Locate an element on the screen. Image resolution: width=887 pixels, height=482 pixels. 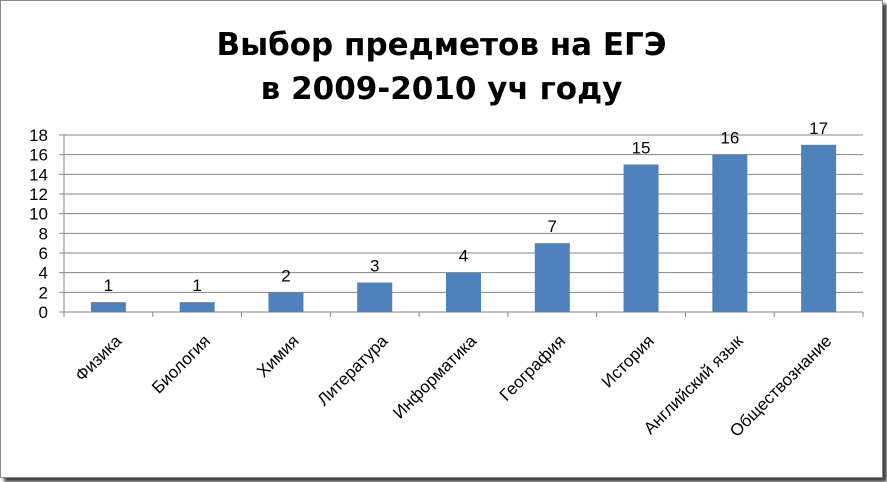
y-tick-label: 10 is located at coordinates (38, 214).